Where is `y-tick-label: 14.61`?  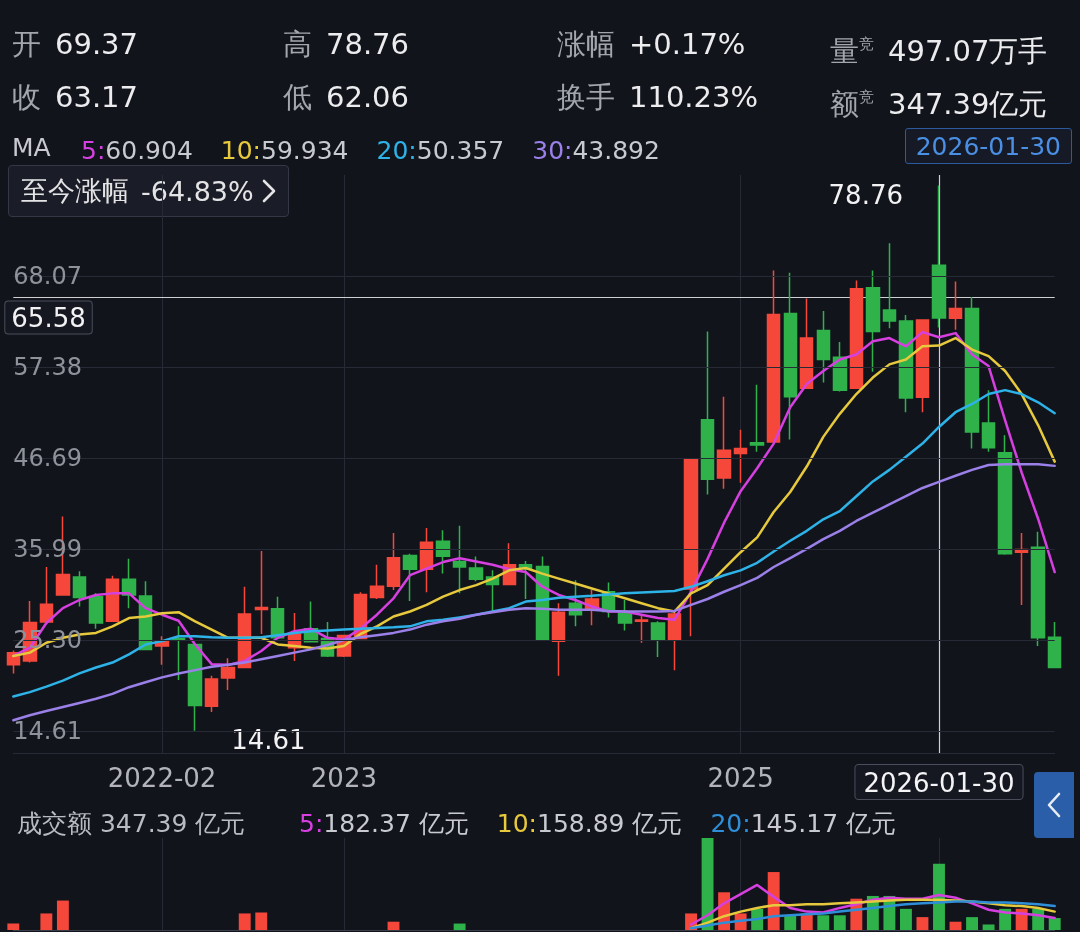
y-tick-label: 14.61 is located at coordinates (48, 730).